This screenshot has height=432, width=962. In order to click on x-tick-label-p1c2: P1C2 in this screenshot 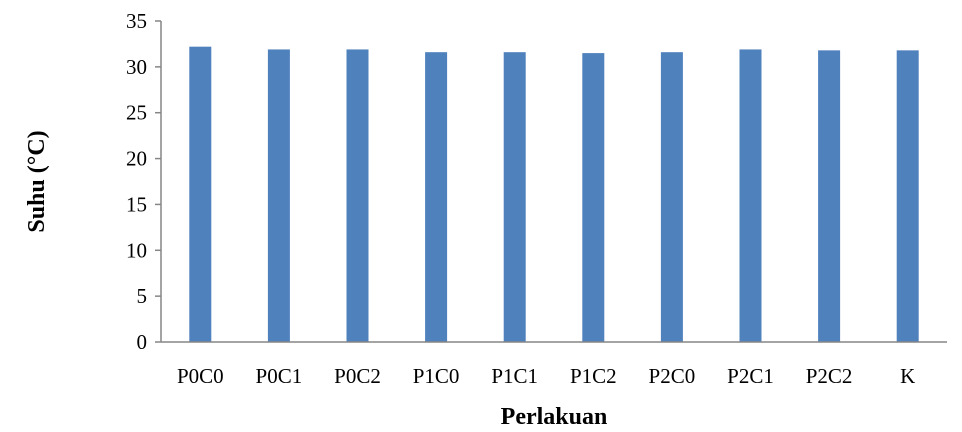, I will do `click(593, 376)`.